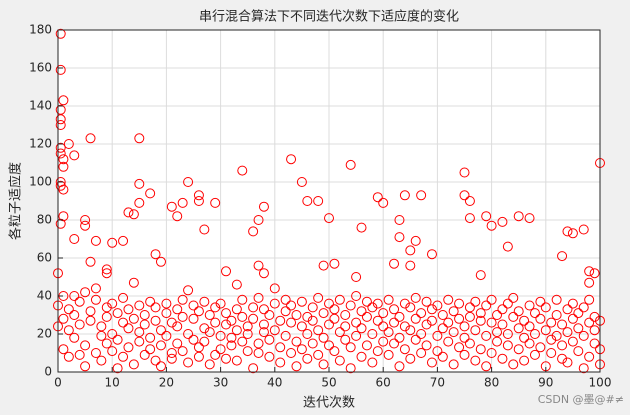 The image size is (630, 415). Describe the element at coordinates (44, 296) in the screenshot. I see `y-tick-label: 40` at that location.